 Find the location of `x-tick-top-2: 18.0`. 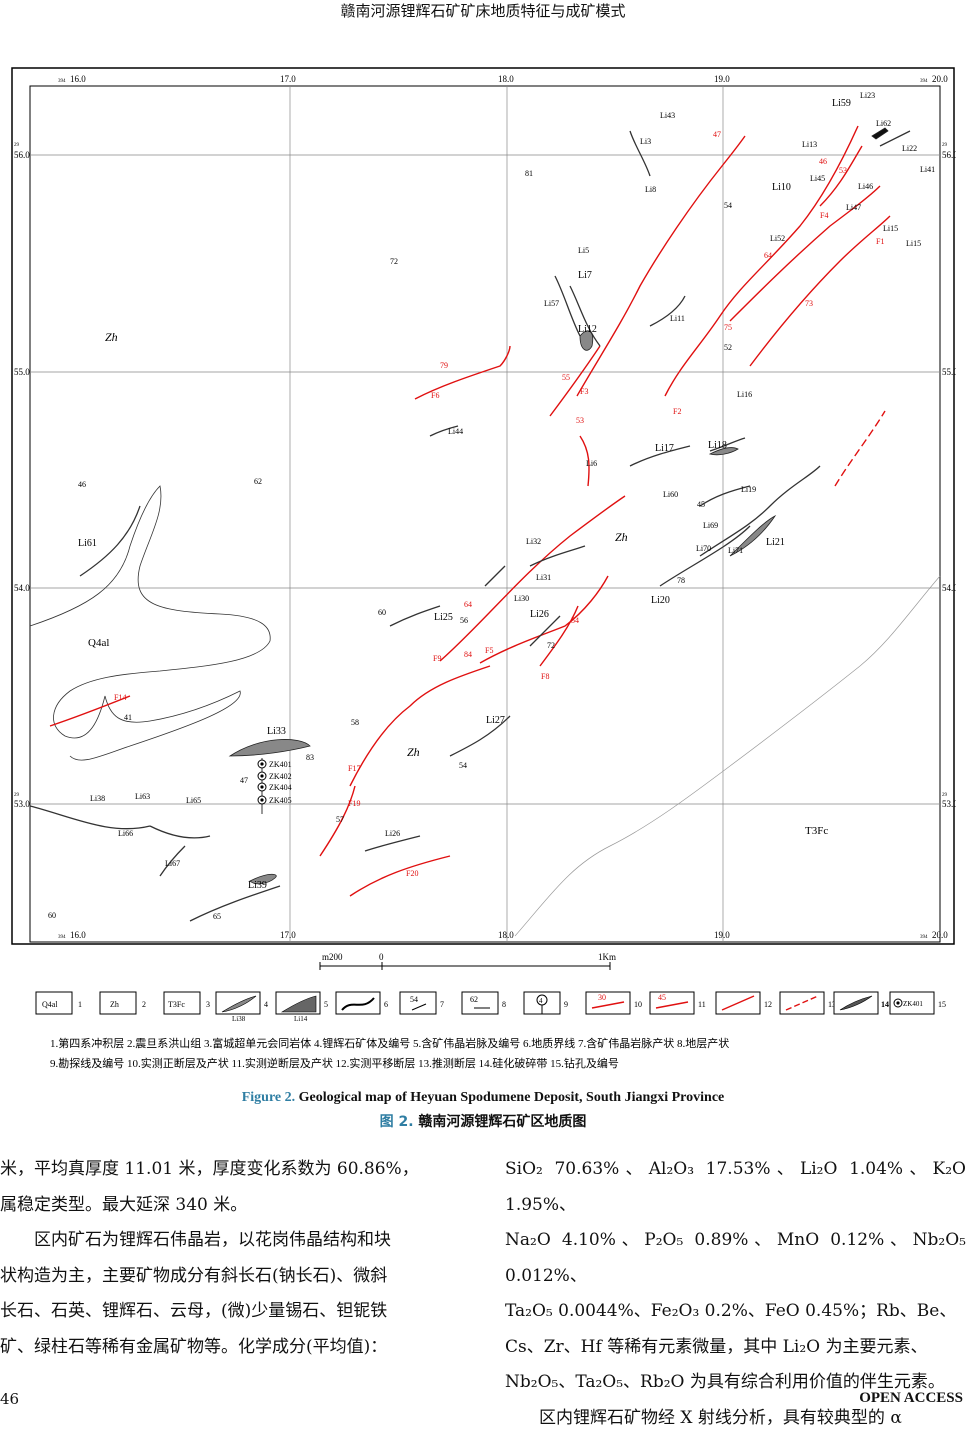

x-tick-top-2: 18.0 is located at coordinates (506, 79).